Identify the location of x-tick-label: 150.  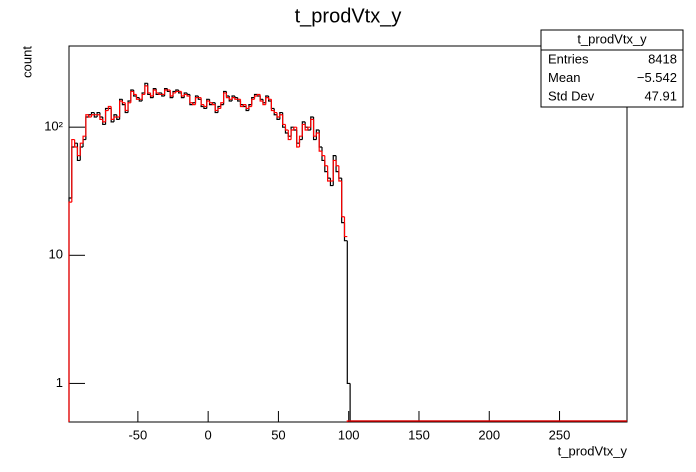
(419, 434).